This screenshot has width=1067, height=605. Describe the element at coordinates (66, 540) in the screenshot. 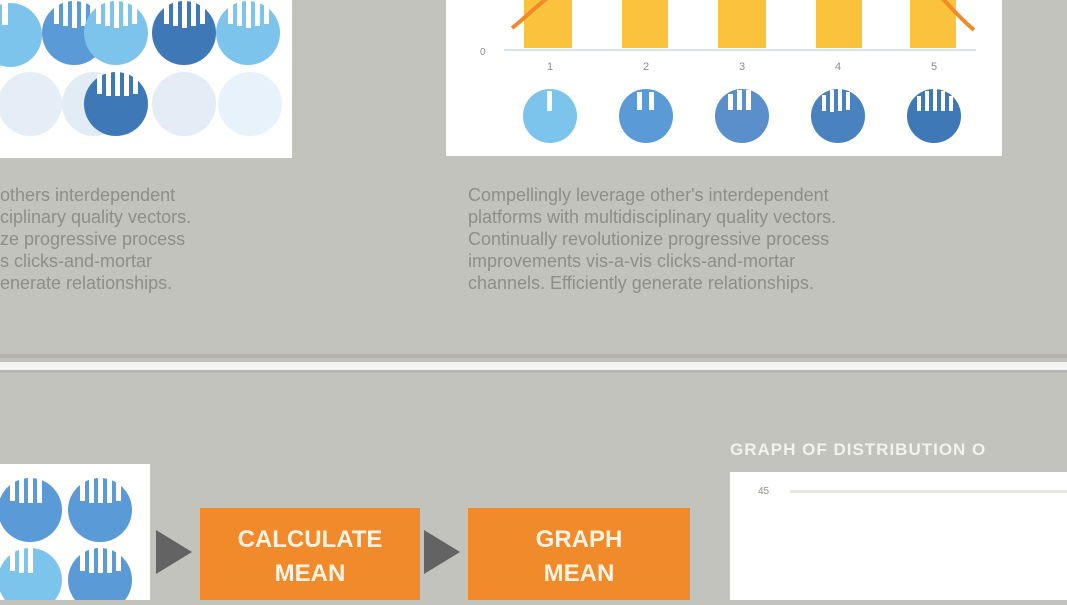

I see `sample-tokens` at that location.